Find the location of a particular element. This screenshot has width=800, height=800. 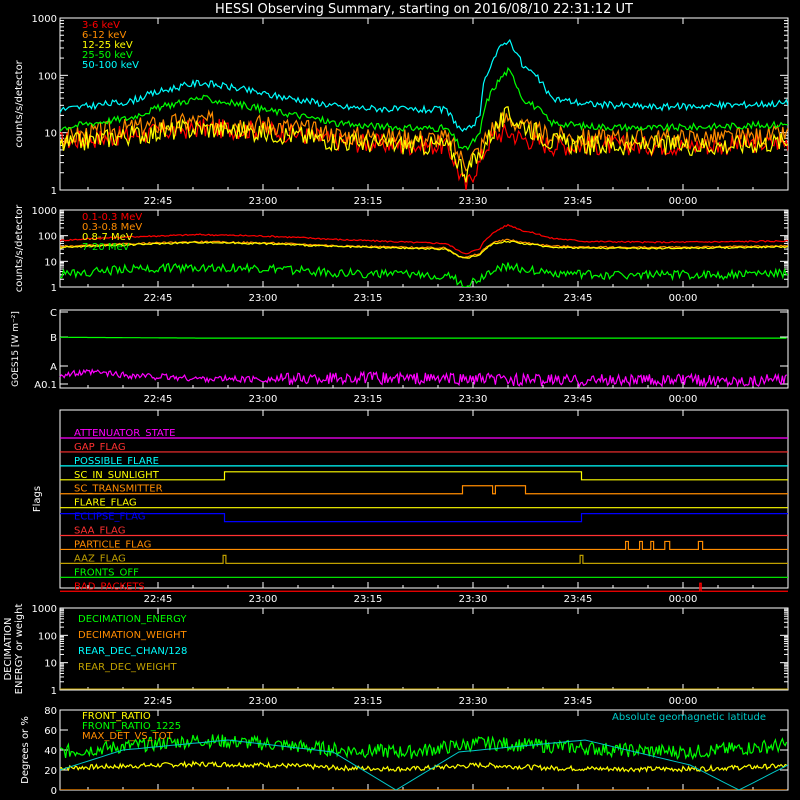

y-axis-label: ENERGY or weight is located at coordinates (19, 649).